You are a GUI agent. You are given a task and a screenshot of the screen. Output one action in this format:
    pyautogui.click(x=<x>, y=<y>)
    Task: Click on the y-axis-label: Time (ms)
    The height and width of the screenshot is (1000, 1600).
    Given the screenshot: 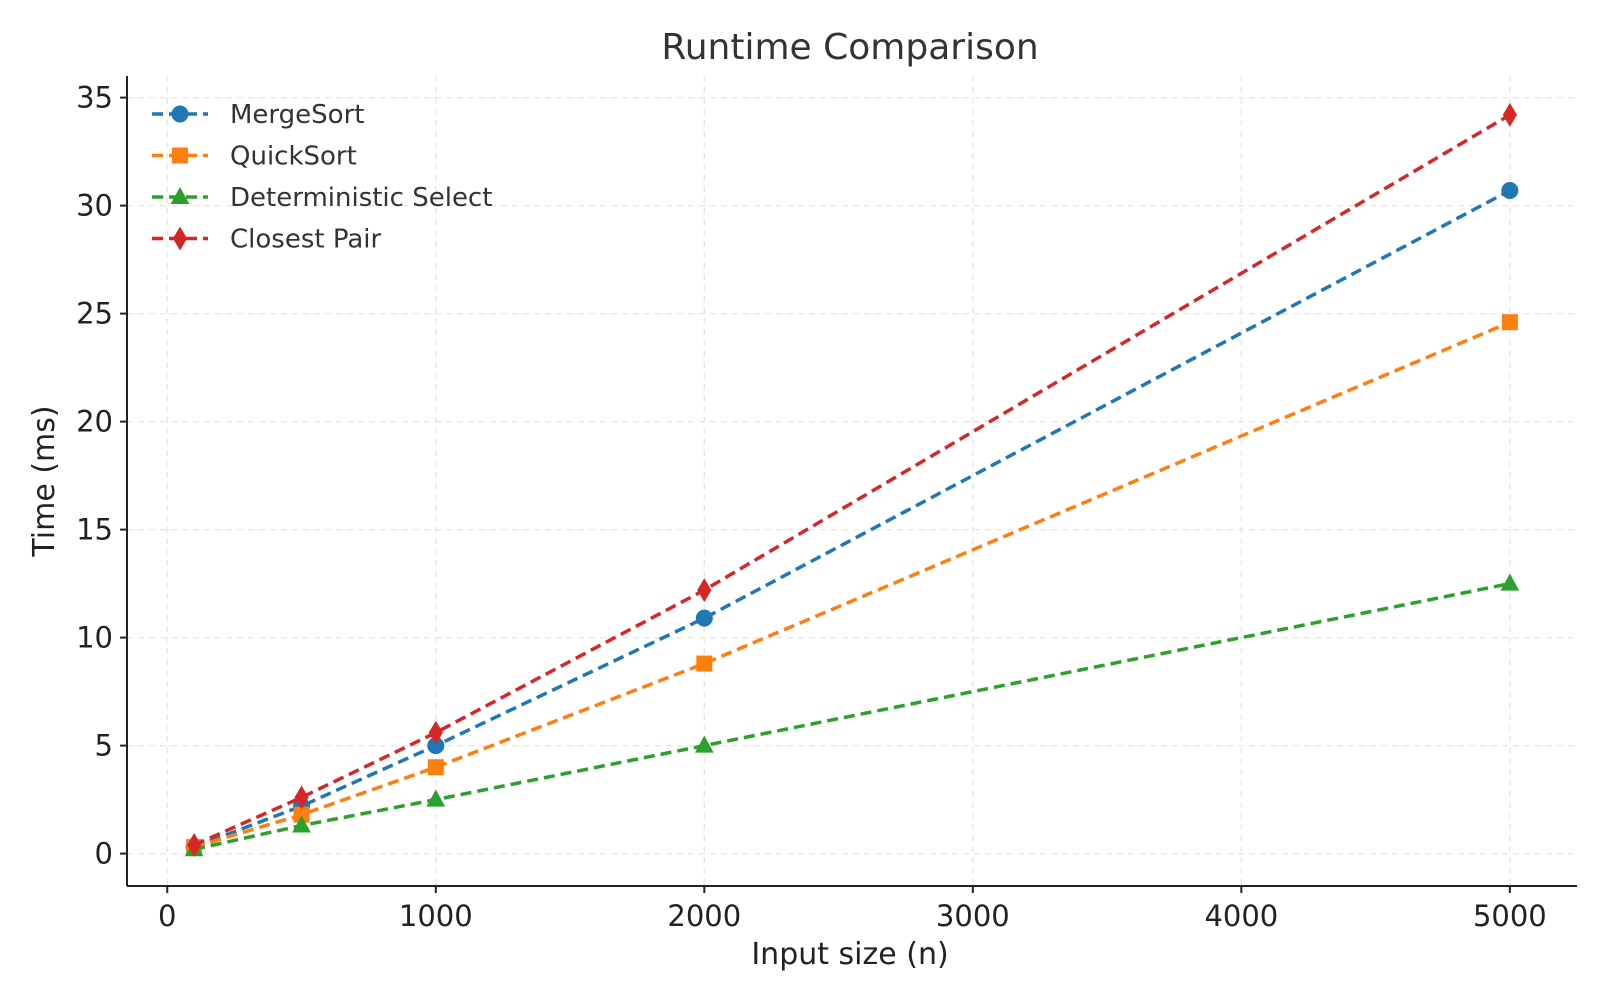 What is the action you would take?
    pyautogui.click(x=44, y=481)
    